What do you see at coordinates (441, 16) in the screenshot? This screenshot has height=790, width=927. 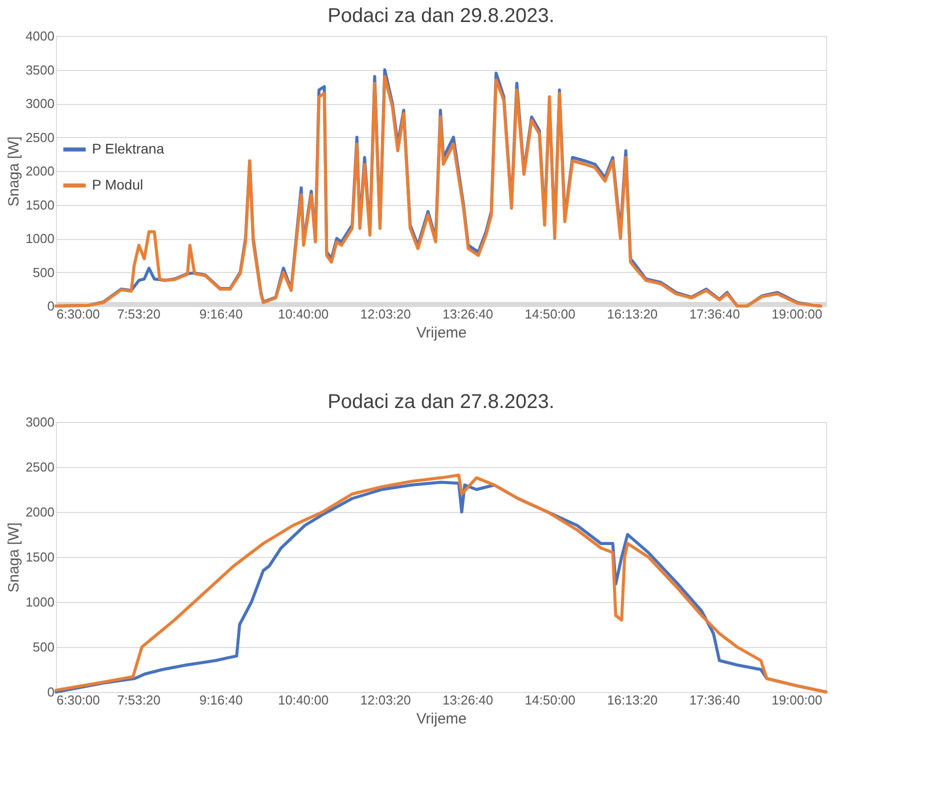 I see `chart-title: Podaci za dan 29.8.2023.` at bounding box center [441, 16].